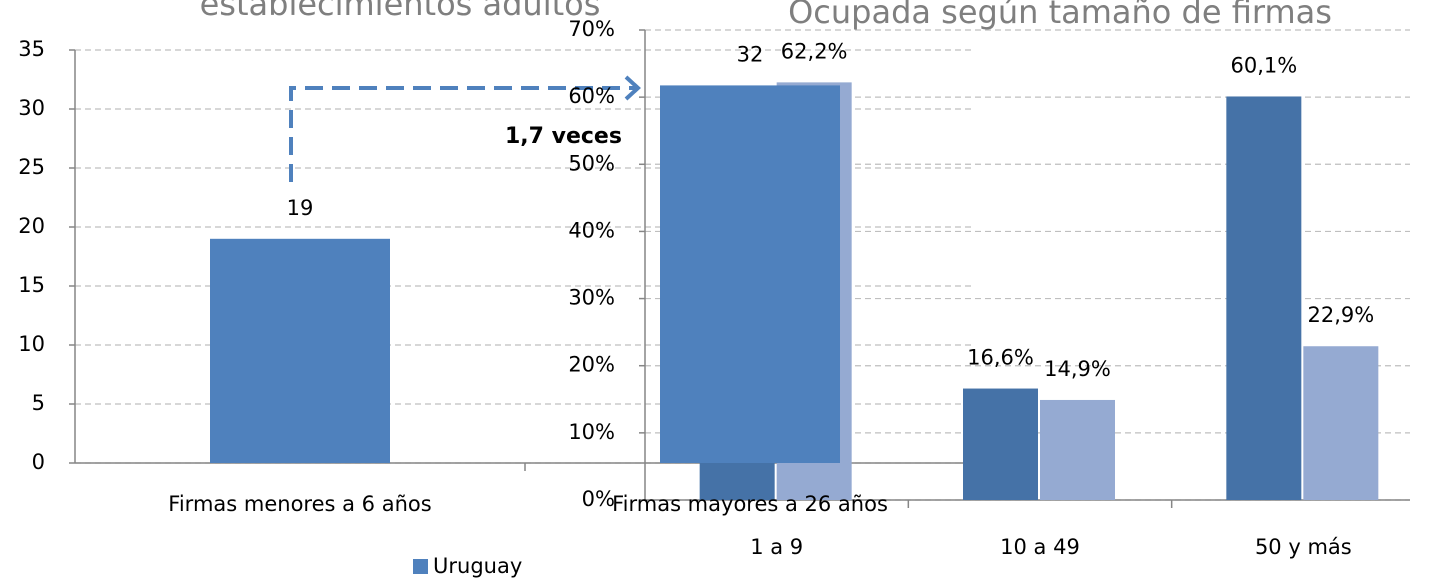  What do you see at coordinates (591, 163) in the screenshot?
I see `y-tick-label: 50%` at bounding box center [591, 163].